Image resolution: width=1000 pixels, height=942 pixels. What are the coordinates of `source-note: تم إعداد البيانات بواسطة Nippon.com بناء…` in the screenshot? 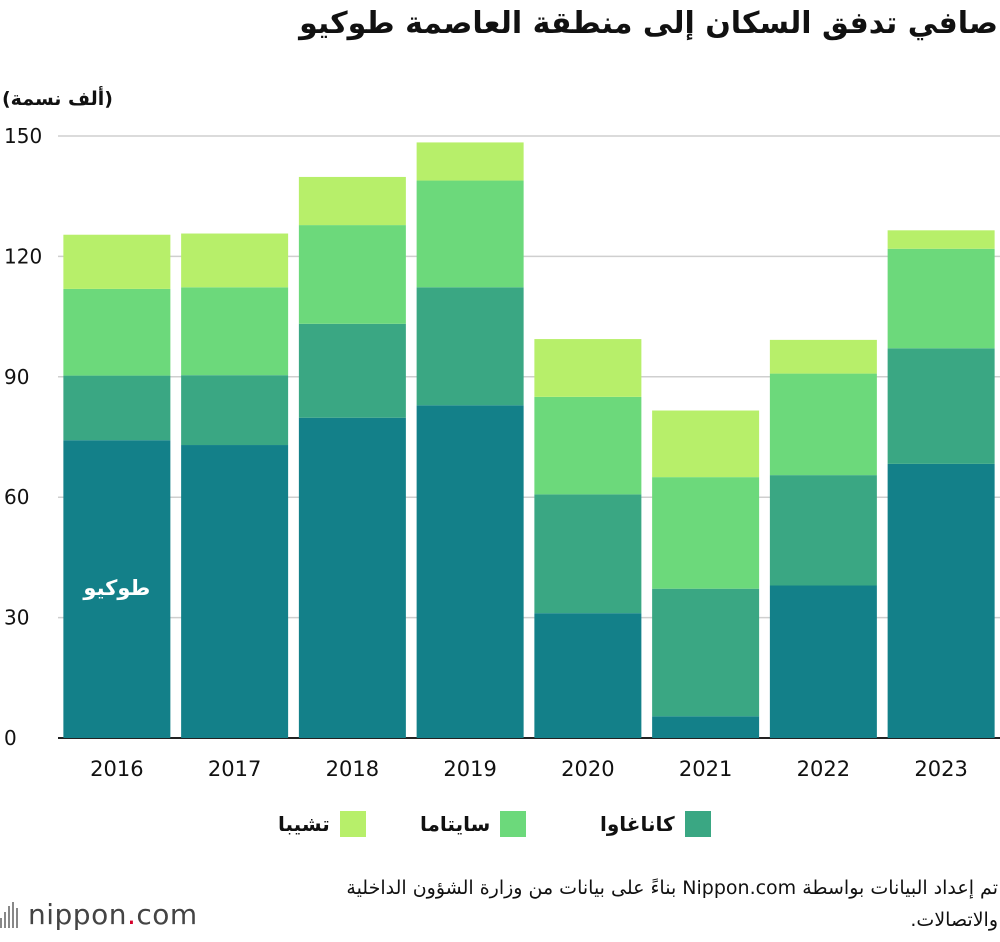 It's located at (672, 904).